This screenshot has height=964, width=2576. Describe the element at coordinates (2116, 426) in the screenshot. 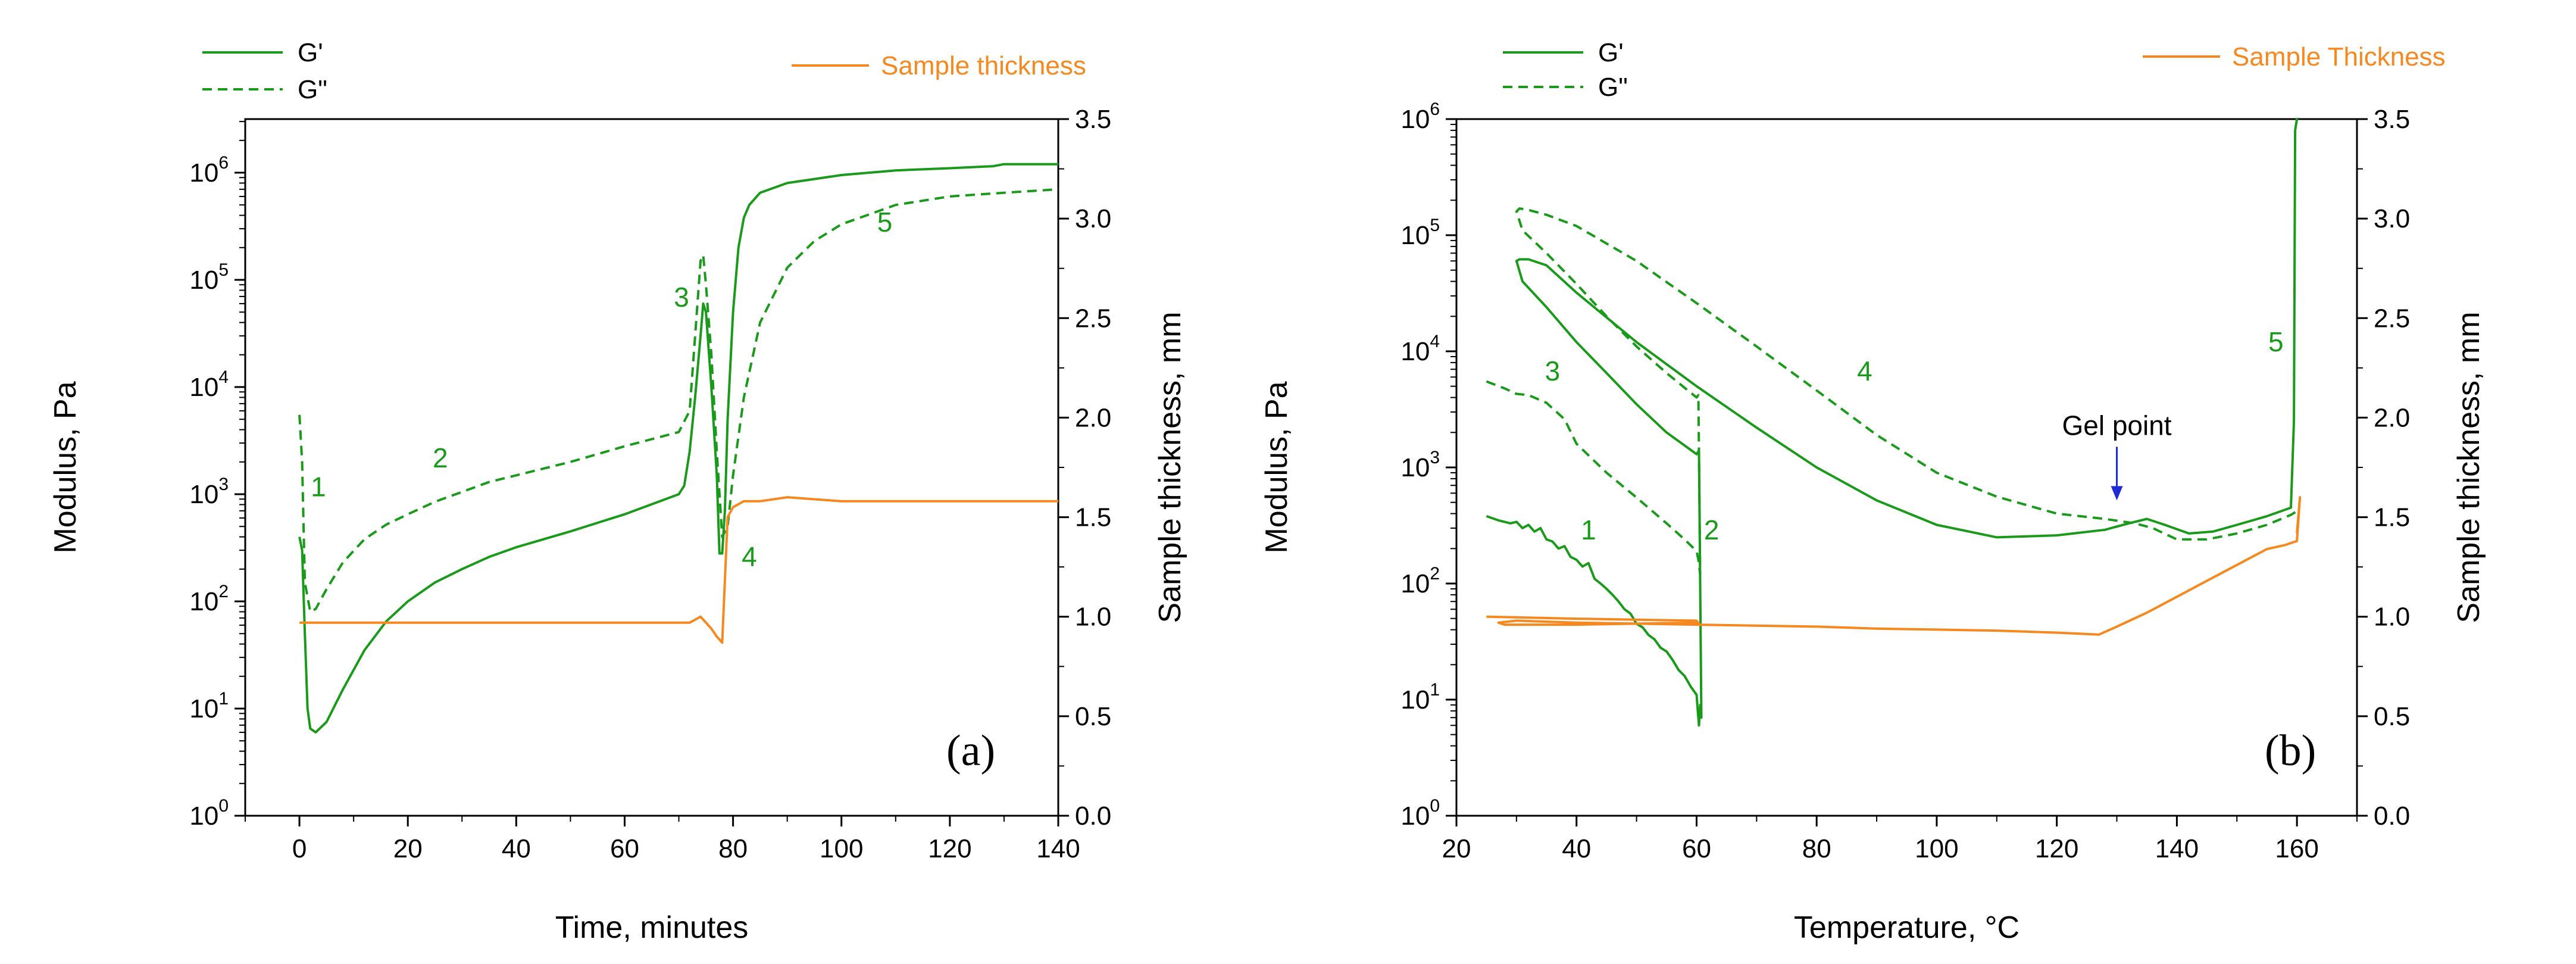

I see `annotation-gel-point: Gel point` at that location.